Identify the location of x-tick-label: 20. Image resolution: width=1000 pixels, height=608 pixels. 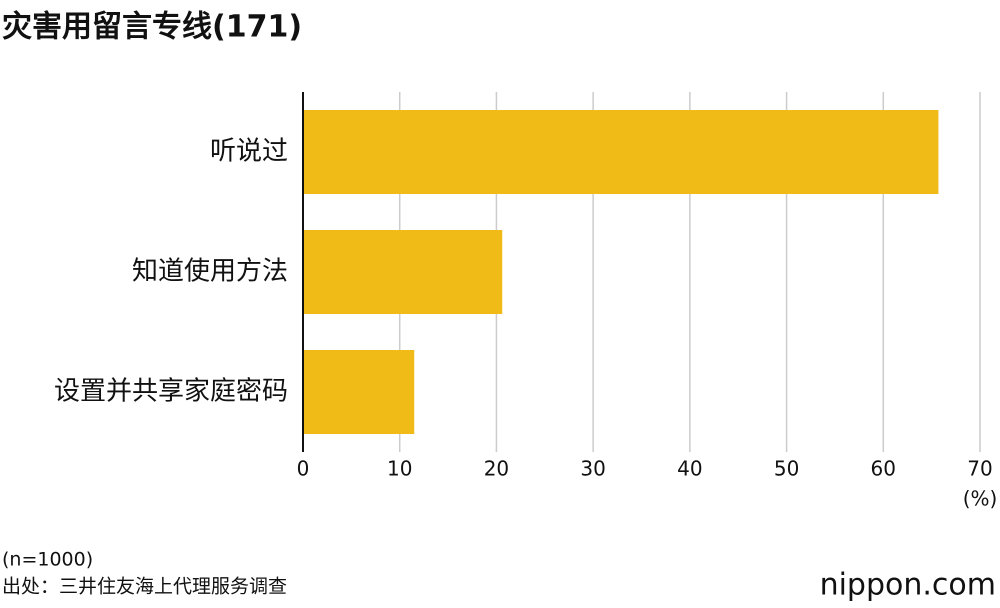
(496, 469).